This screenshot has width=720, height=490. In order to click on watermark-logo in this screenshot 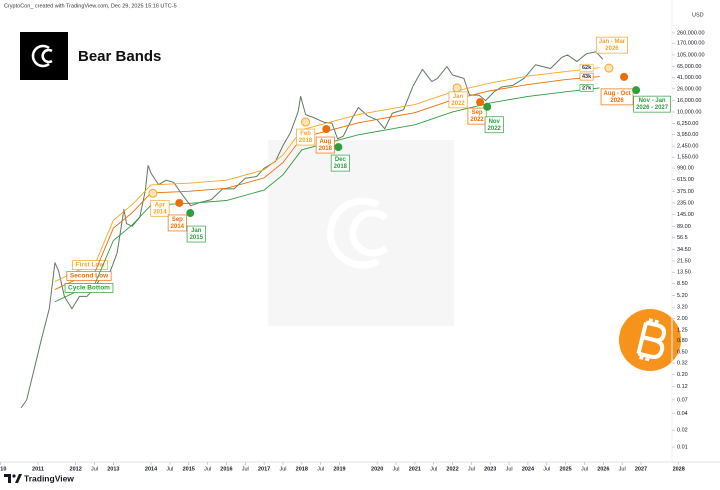, I will do `click(358, 233)`.